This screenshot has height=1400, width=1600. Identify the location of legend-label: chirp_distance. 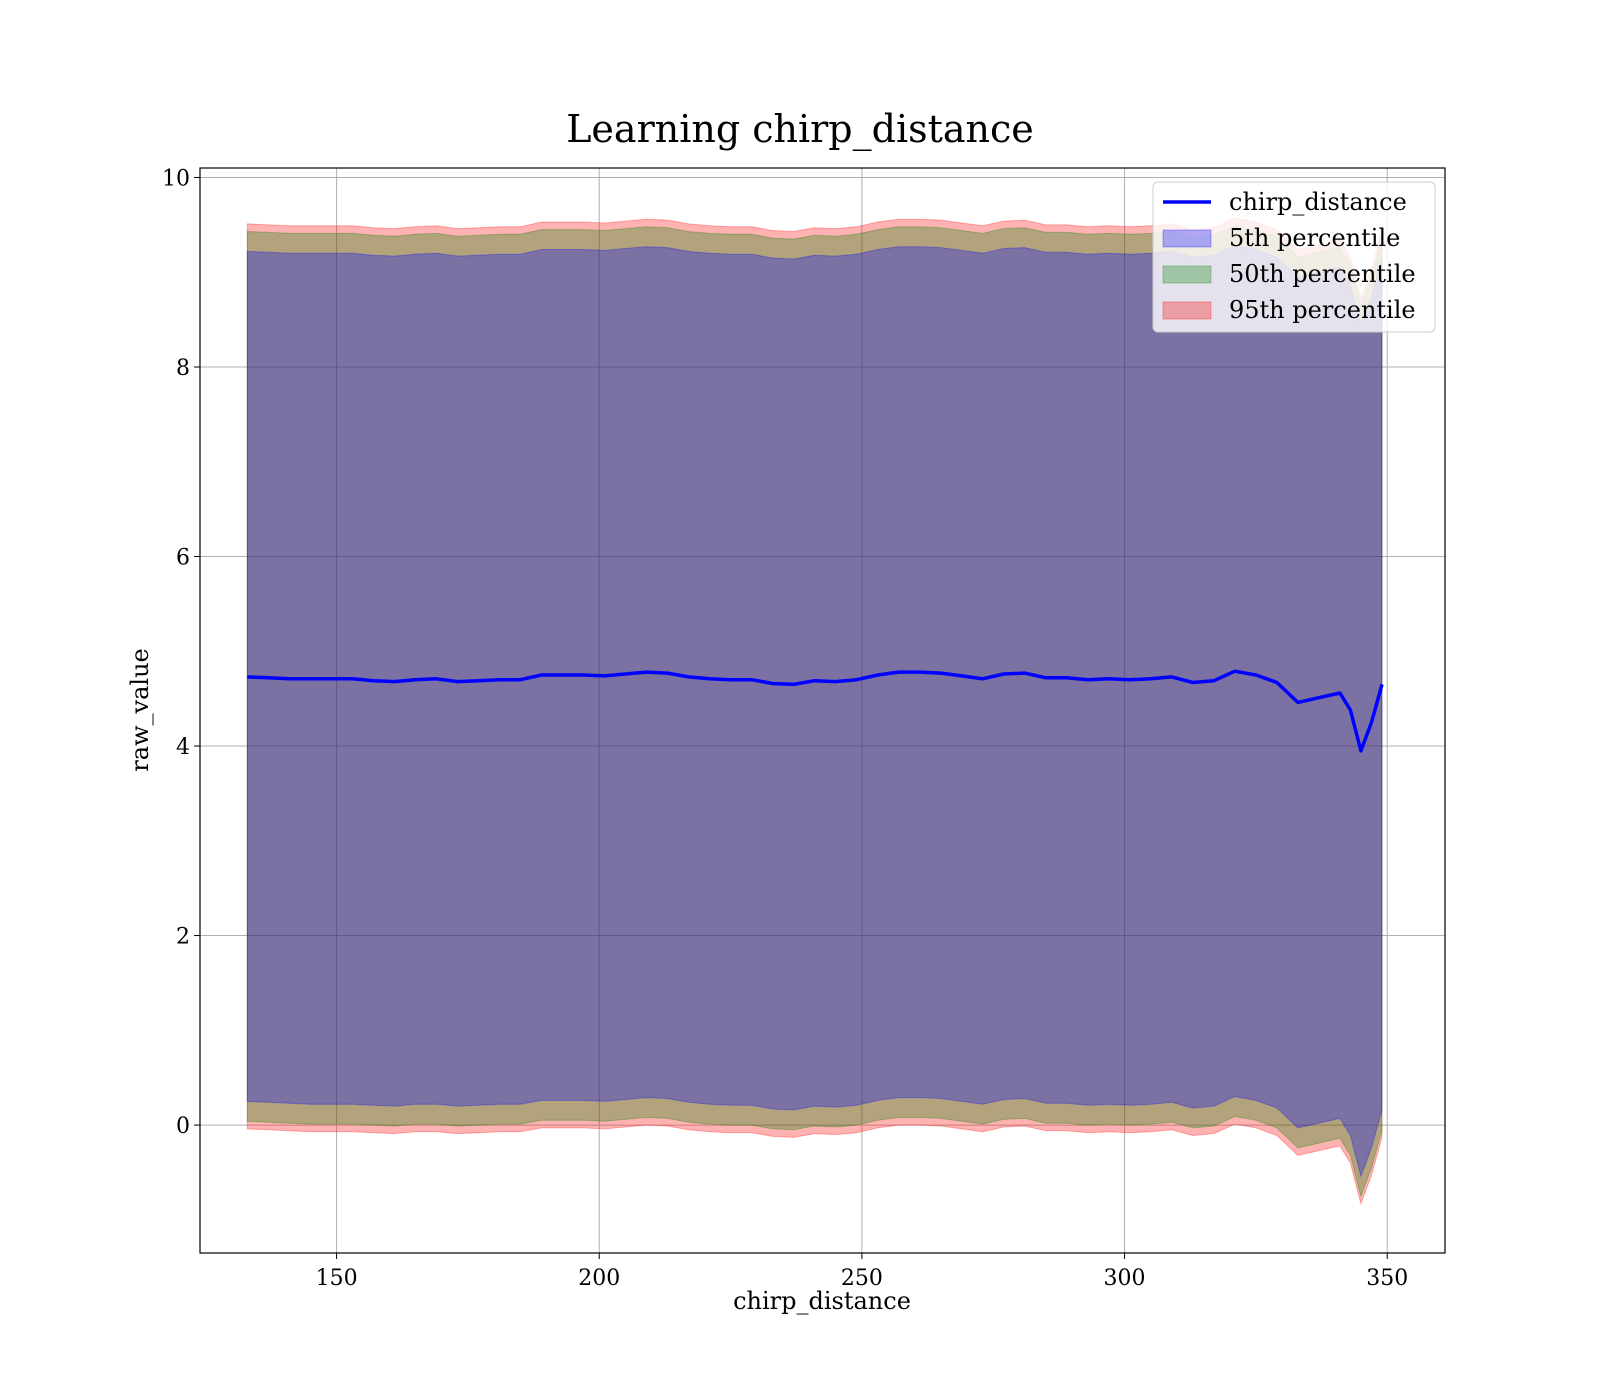
(1318, 202).